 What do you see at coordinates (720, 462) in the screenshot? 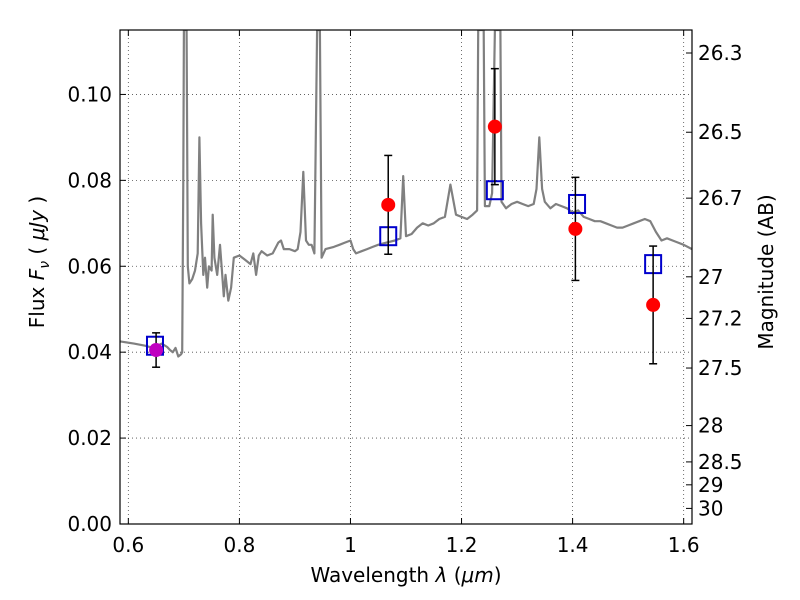
I see `y2-tick-label: 28.5` at bounding box center [720, 462].